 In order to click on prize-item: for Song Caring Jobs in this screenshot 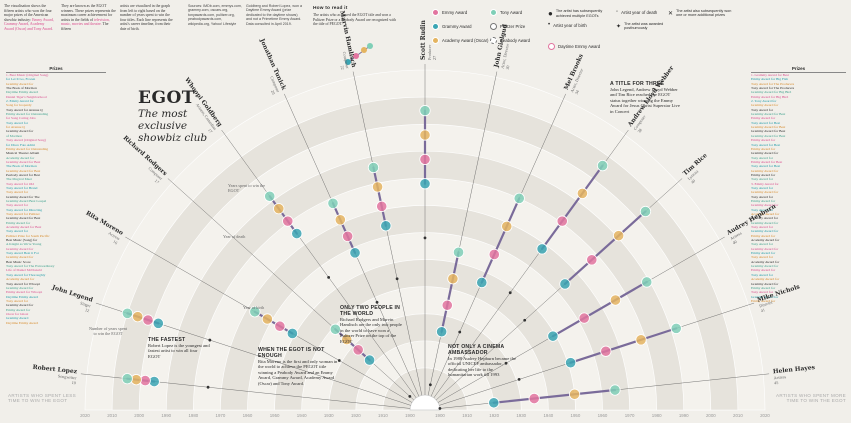, I will do `click(21, 118)`.